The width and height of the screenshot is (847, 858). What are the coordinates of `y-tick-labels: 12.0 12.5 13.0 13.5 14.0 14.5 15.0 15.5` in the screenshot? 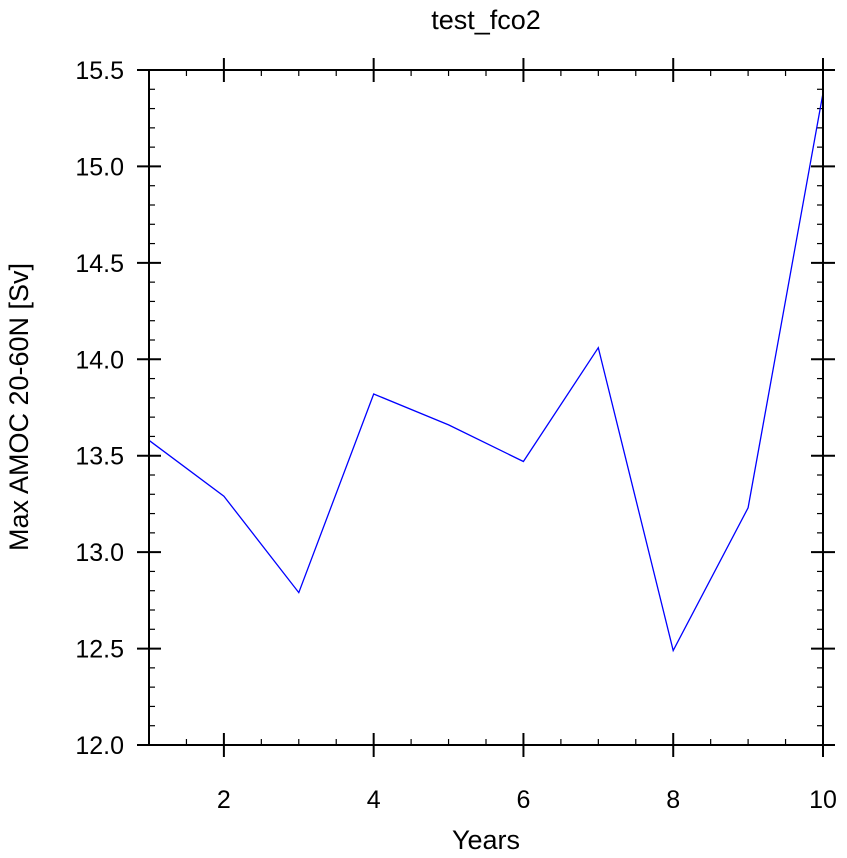 It's located at (99, 408).